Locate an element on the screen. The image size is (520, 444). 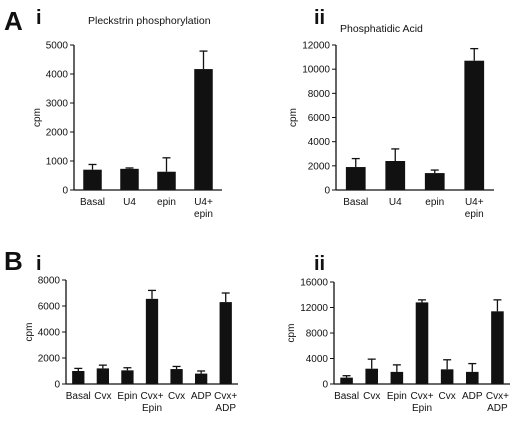
y-tick-label: 10000 is located at coordinates (316, 70).